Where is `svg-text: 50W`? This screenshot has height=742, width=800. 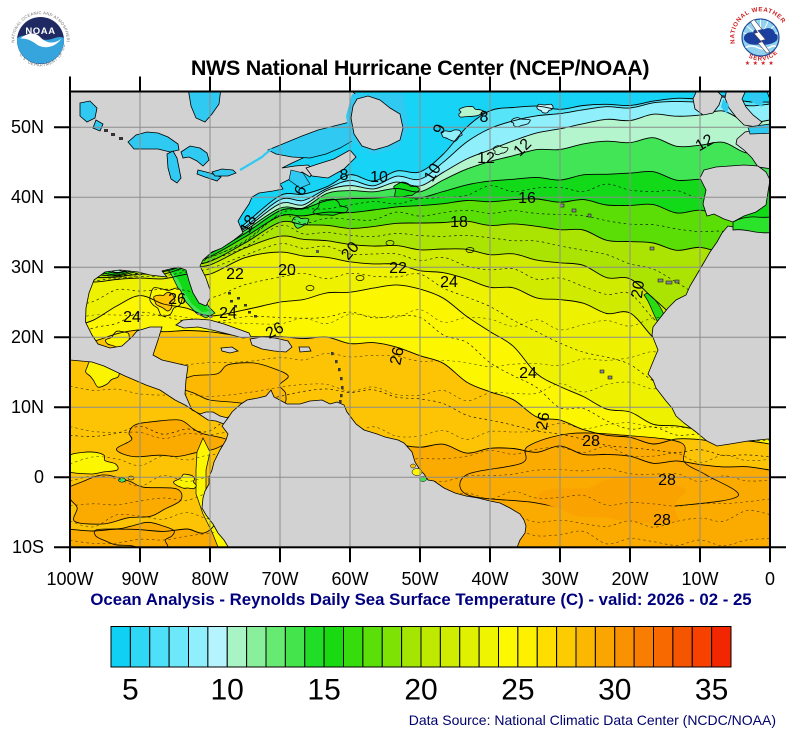 svg-text: 50W is located at coordinates (419, 579).